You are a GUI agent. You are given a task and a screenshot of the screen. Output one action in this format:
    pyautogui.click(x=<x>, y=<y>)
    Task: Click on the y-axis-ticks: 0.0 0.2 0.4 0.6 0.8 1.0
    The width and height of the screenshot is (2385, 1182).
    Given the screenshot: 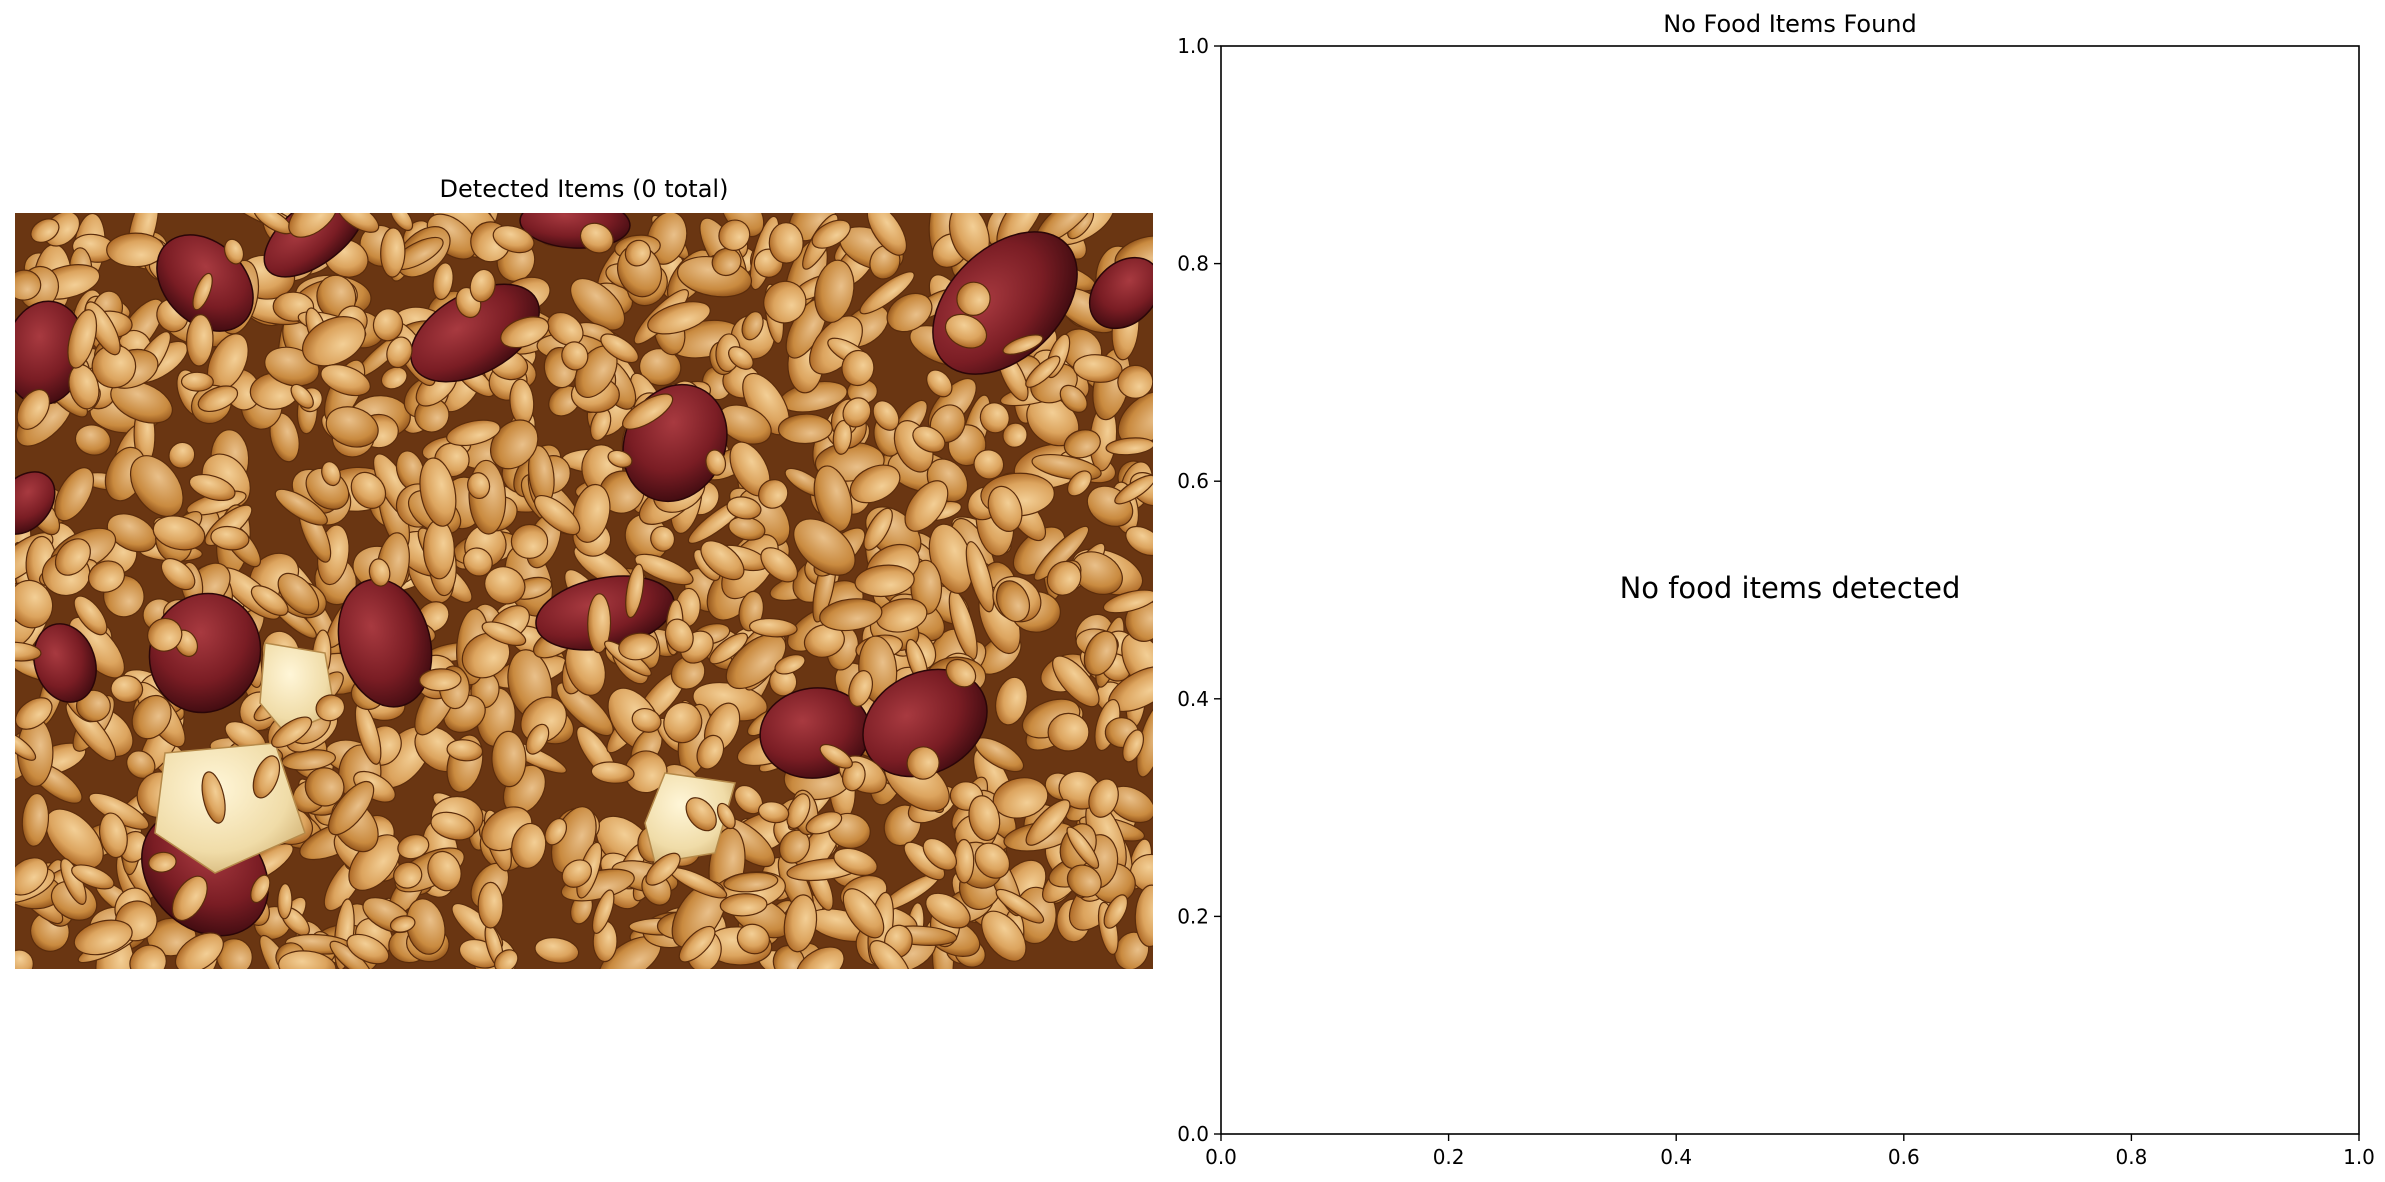 What is the action you would take?
    pyautogui.click(x=1199, y=590)
    